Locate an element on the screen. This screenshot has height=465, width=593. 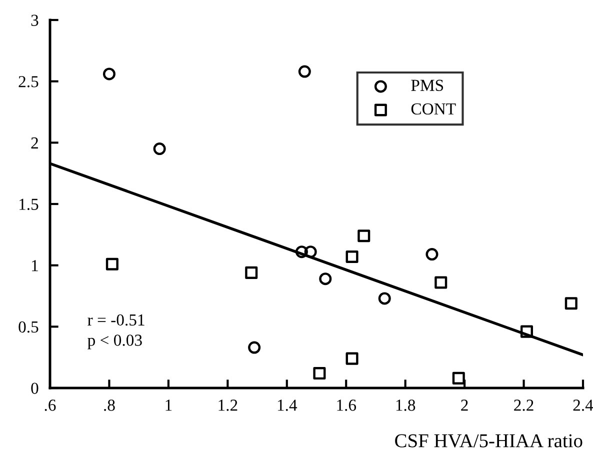
y-tick-label: 3 is located at coordinates (34, 20).